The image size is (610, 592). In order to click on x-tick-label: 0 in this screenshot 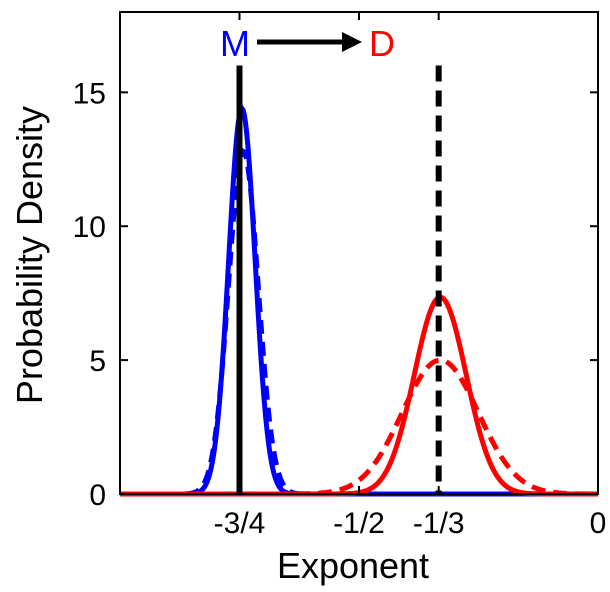, I will do `click(598, 523)`.